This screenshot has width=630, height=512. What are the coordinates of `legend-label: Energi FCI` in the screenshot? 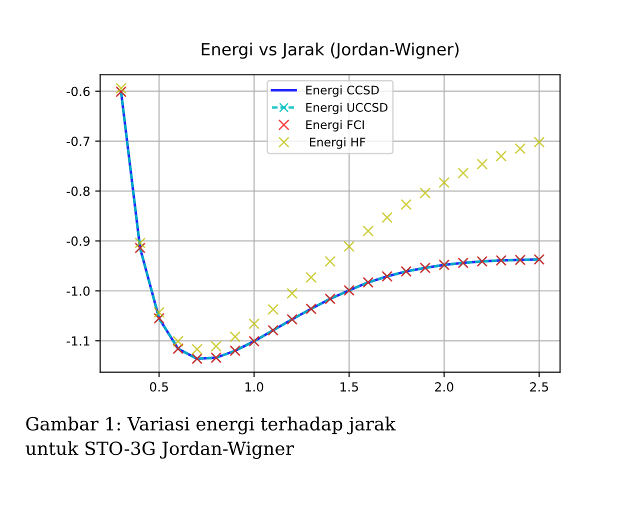 It's located at (335, 126).